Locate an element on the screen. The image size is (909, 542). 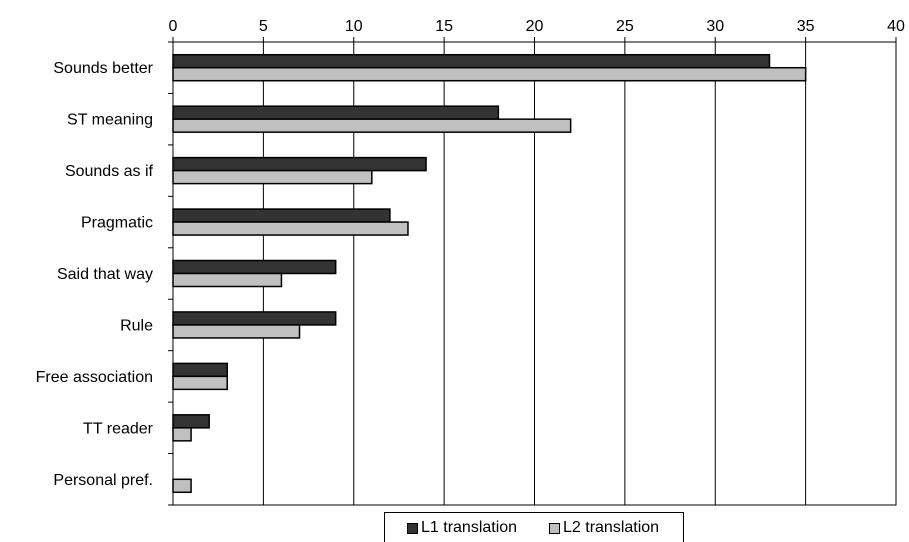
category-label: Pragmatic is located at coordinates (117, 223).